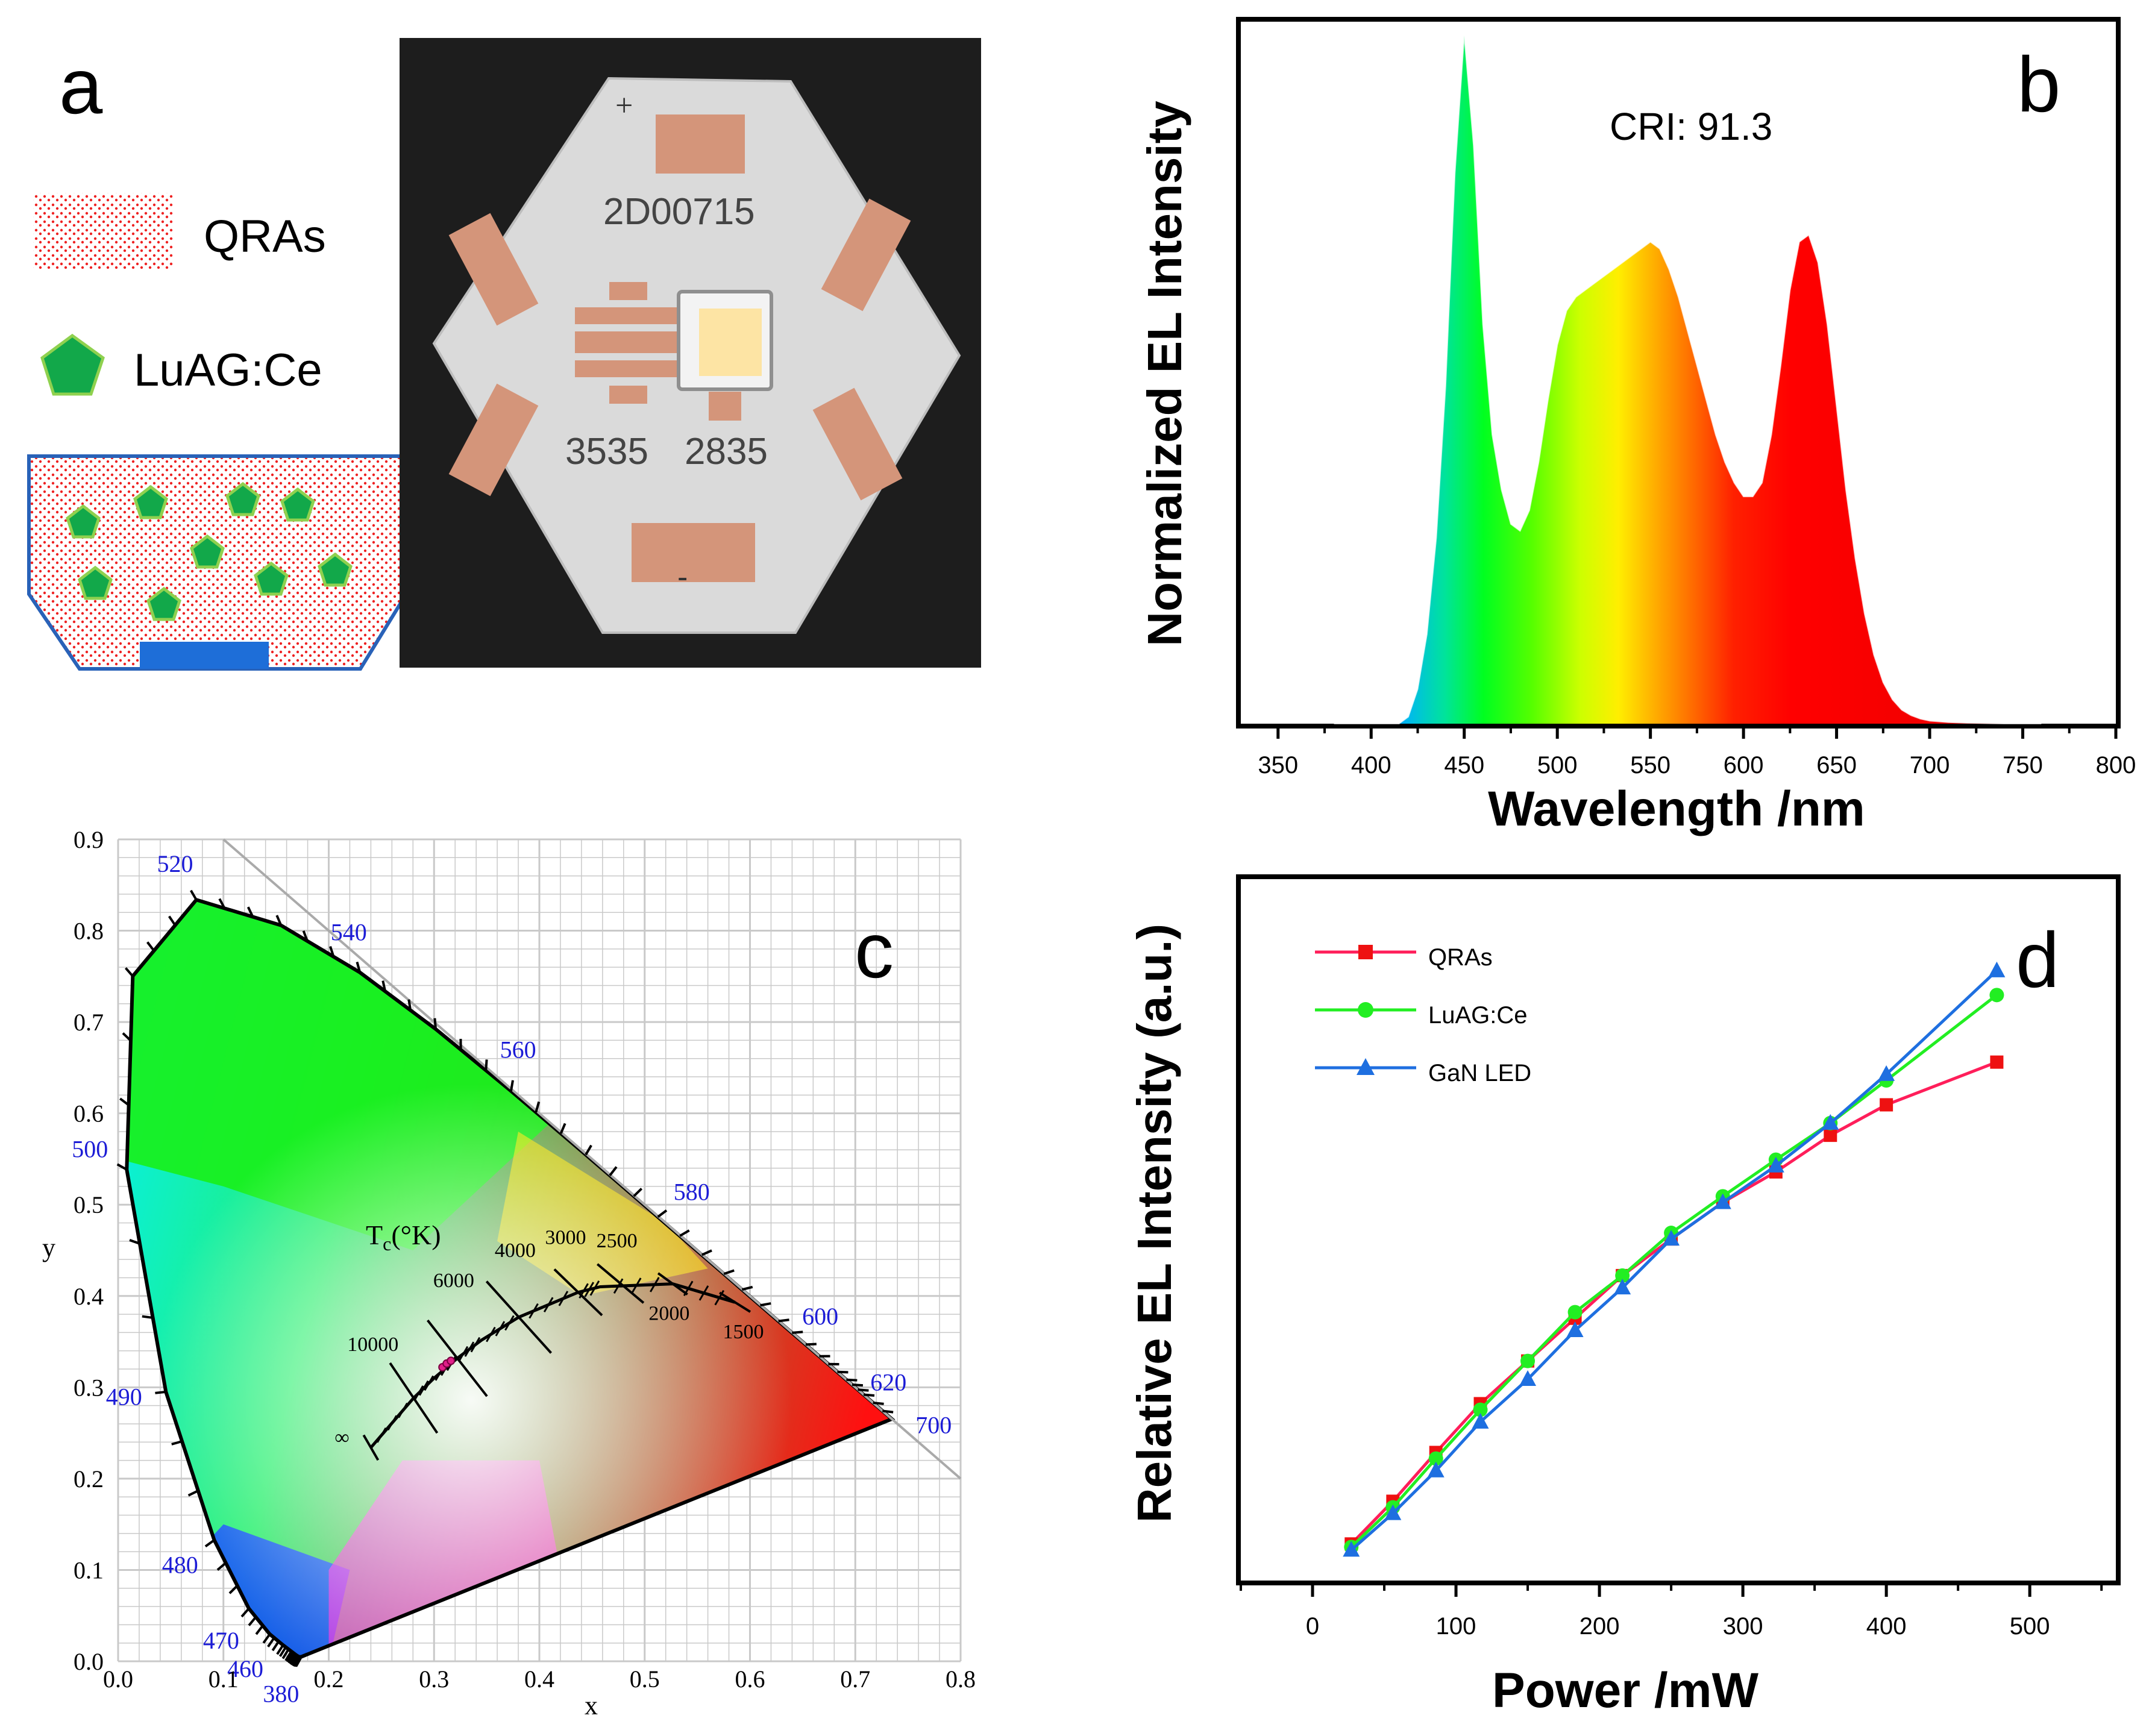 The height and width of the screenshot is (1736, 2152). Describe the element at coordinates (1460, 957) in the screenshot. I see `legend-label-qras: QRAs` at that location.